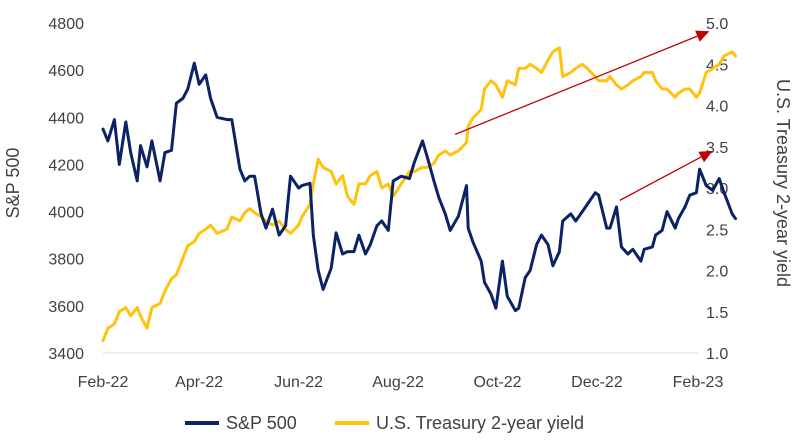 This screenshot has height=446, width=800. What do you see at coordinates (66, 118) in the screenshot?
I see `y-left-tick-label: 4400` at bounding box center [66, 118].